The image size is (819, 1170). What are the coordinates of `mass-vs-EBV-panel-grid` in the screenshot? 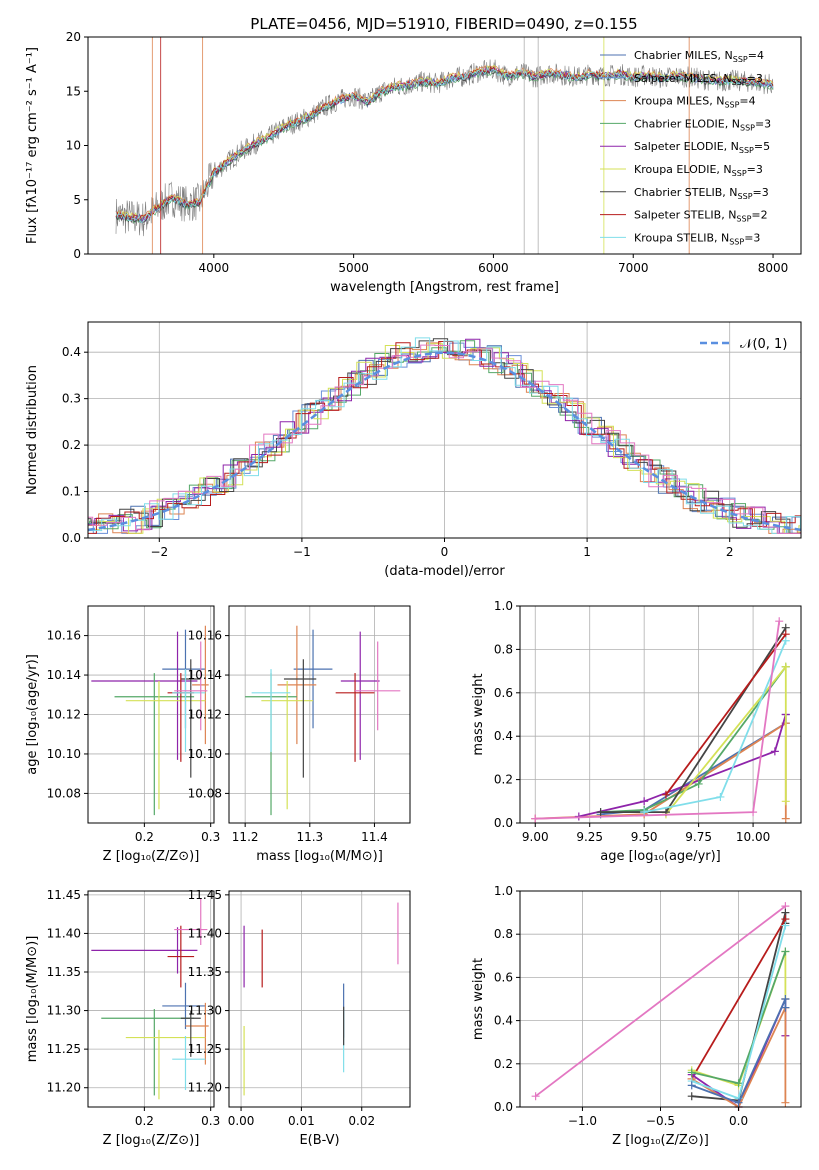 It's located at (319, 999).